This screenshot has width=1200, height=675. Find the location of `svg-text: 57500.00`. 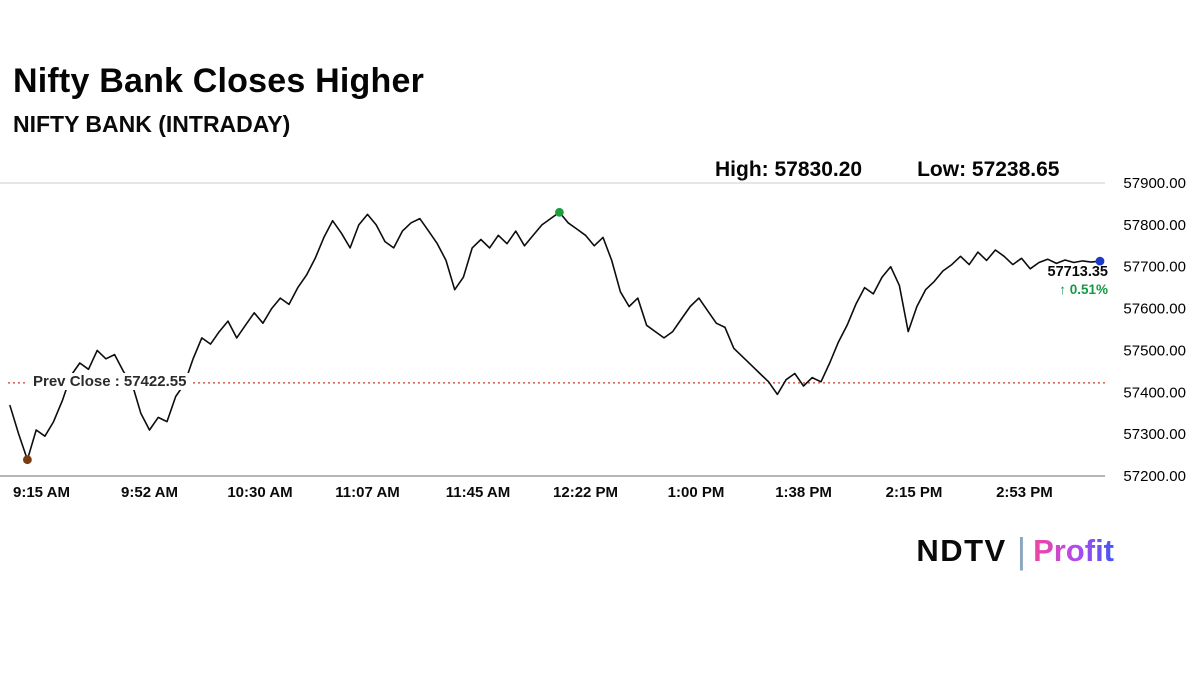

svg-text: 57500.00 is located at coordinates (1154, 350).